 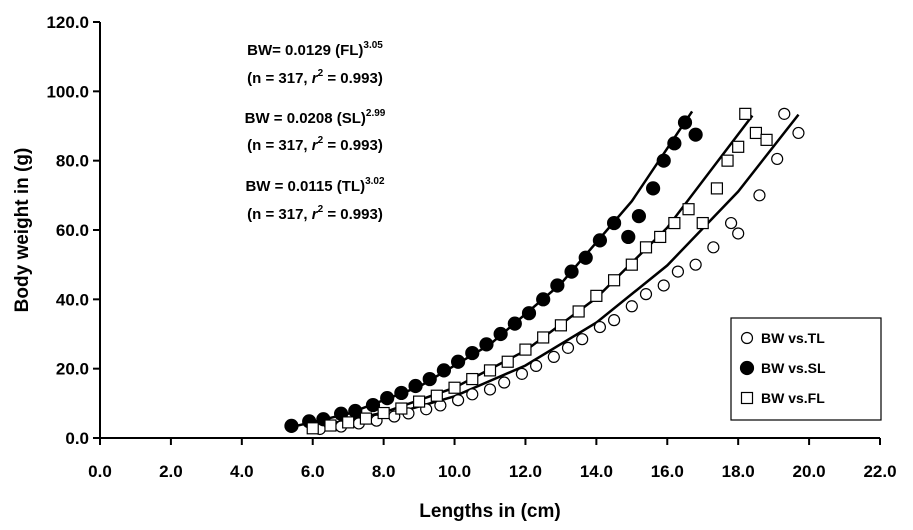 I want to click on y-tick-label: 0.0, so click(x=77, y=438).